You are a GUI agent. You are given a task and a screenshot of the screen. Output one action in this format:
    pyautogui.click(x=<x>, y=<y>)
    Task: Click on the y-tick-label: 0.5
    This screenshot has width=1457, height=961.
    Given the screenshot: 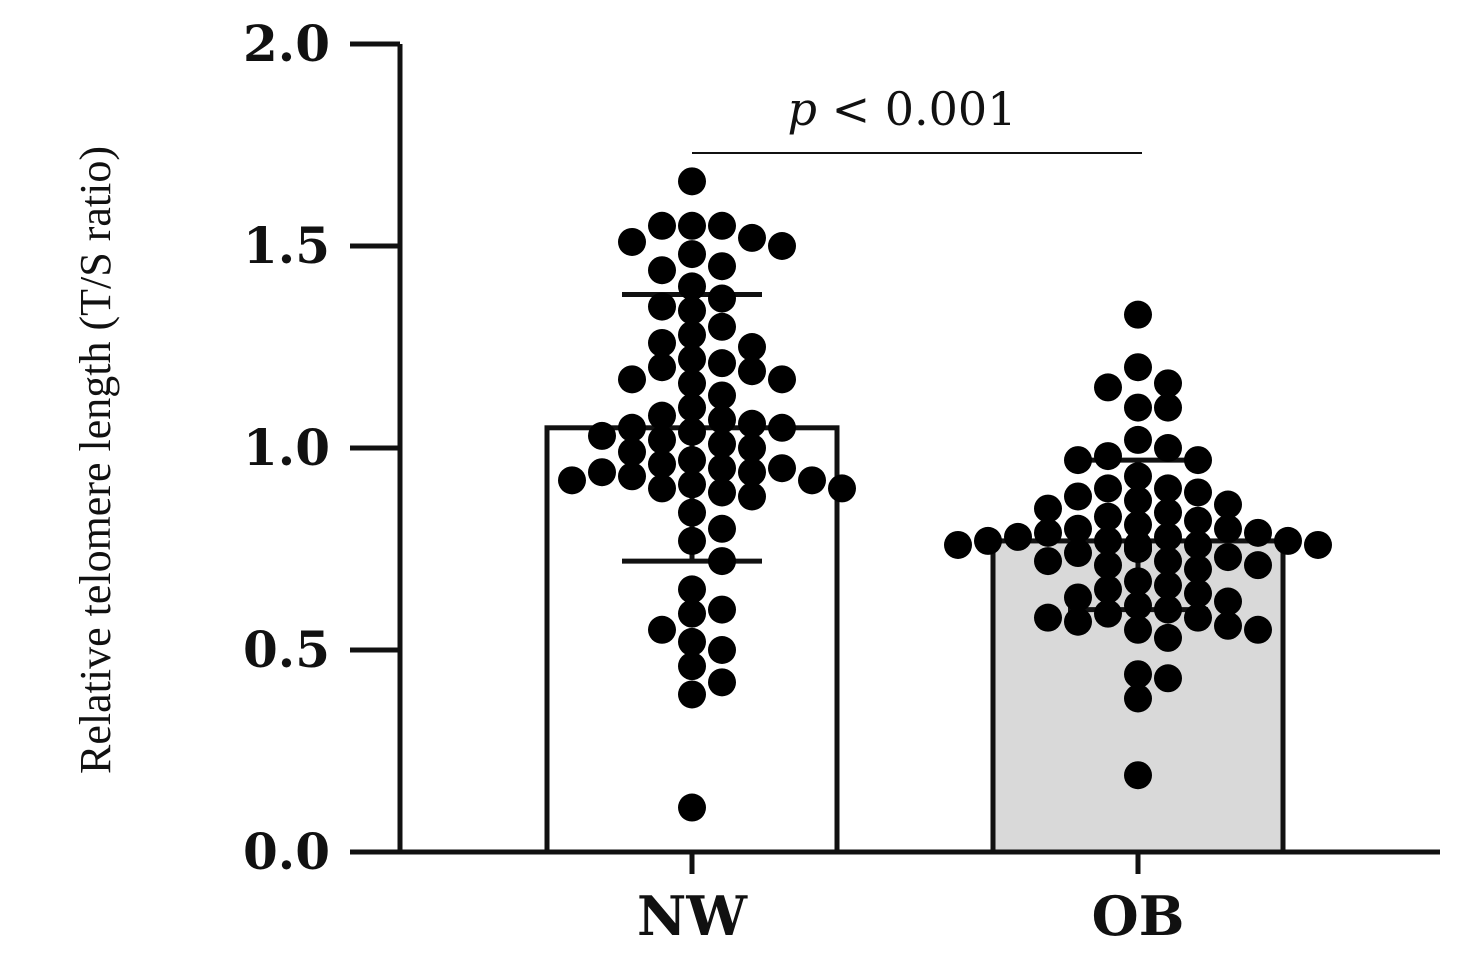 What is the action you would take?
    pyautogui.click(x=286, y=649)
    